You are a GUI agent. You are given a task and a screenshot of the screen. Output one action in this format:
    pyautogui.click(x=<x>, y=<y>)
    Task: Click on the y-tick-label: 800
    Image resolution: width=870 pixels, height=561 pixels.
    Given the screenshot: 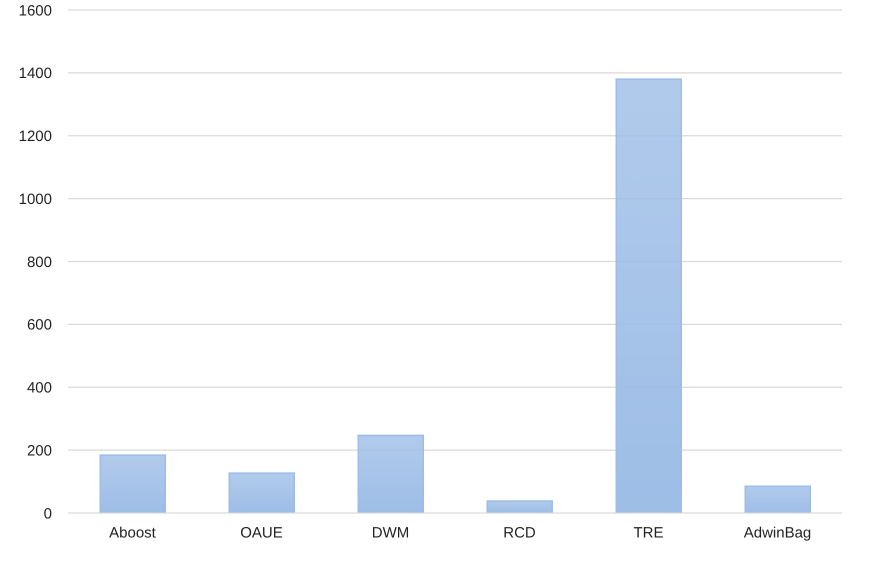 What is the action you would take?
    pyautogui.click(x=39, y=262)
    